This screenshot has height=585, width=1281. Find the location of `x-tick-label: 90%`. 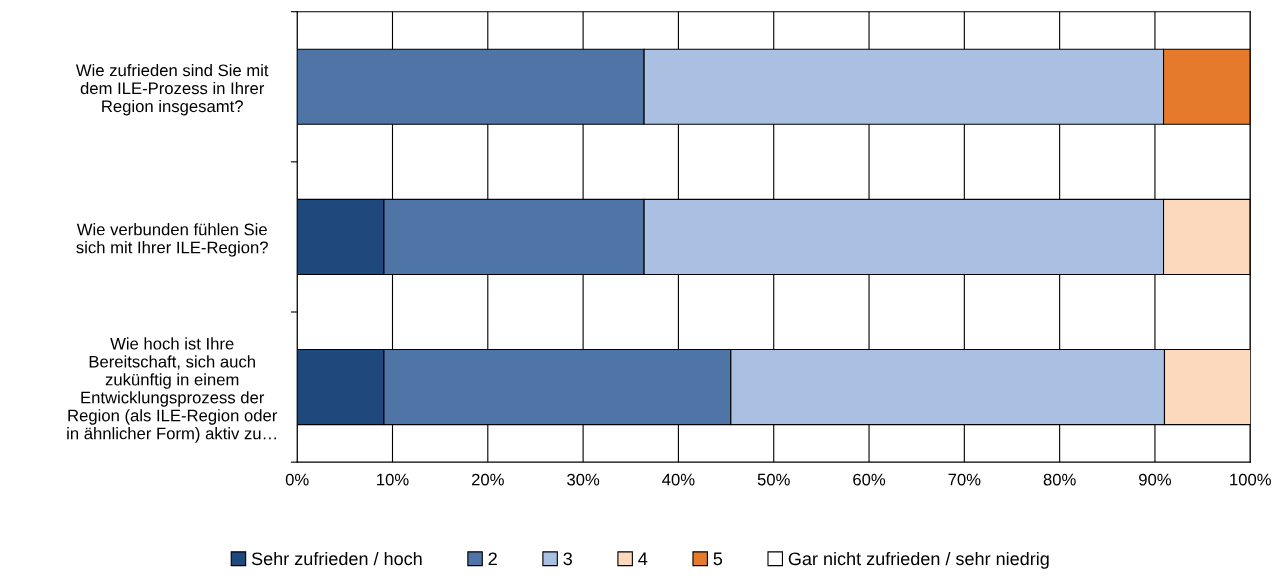

x-tick-label: 90% is located at coordinates (1155, 479).